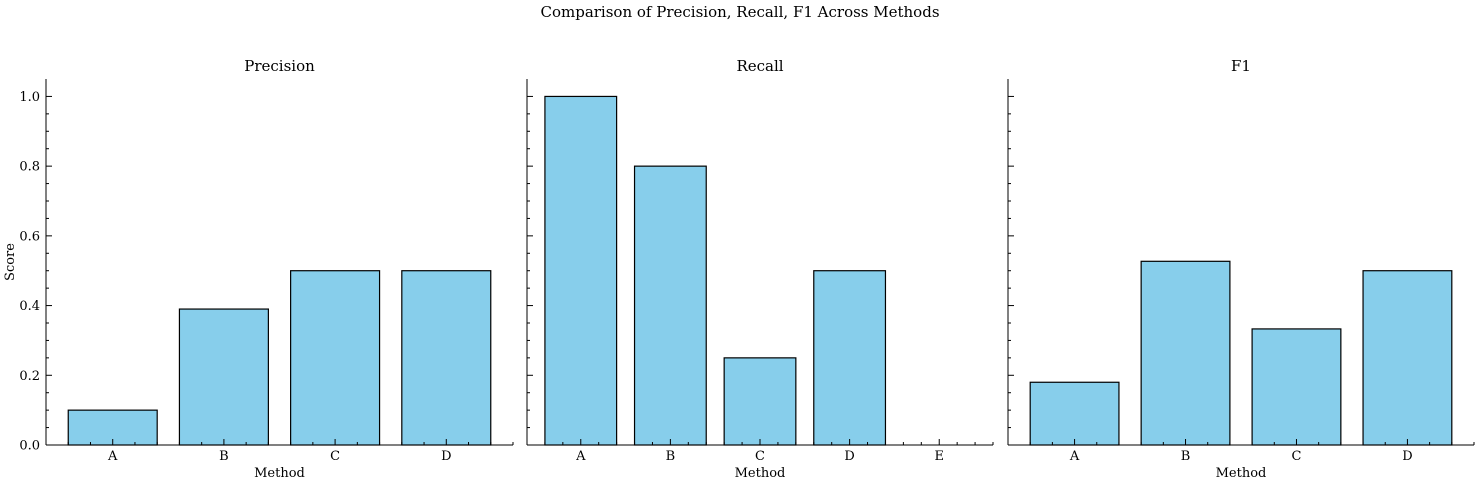  What do you see at coordinates (29, 306) in the screenshot?
I see `precision-y-tick-label: 0.4` at bounding box center [29, 306].